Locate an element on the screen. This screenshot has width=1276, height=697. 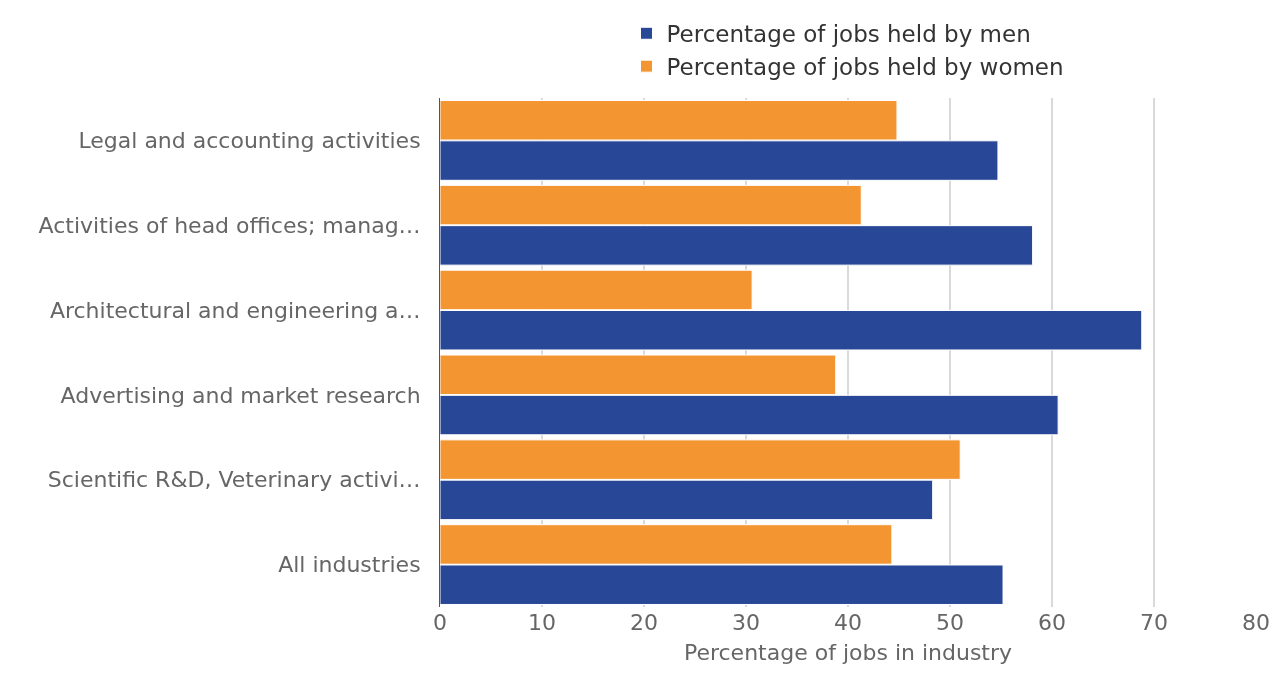
y-tick-label: Advertising and market research is located at coordinates (247, 395).